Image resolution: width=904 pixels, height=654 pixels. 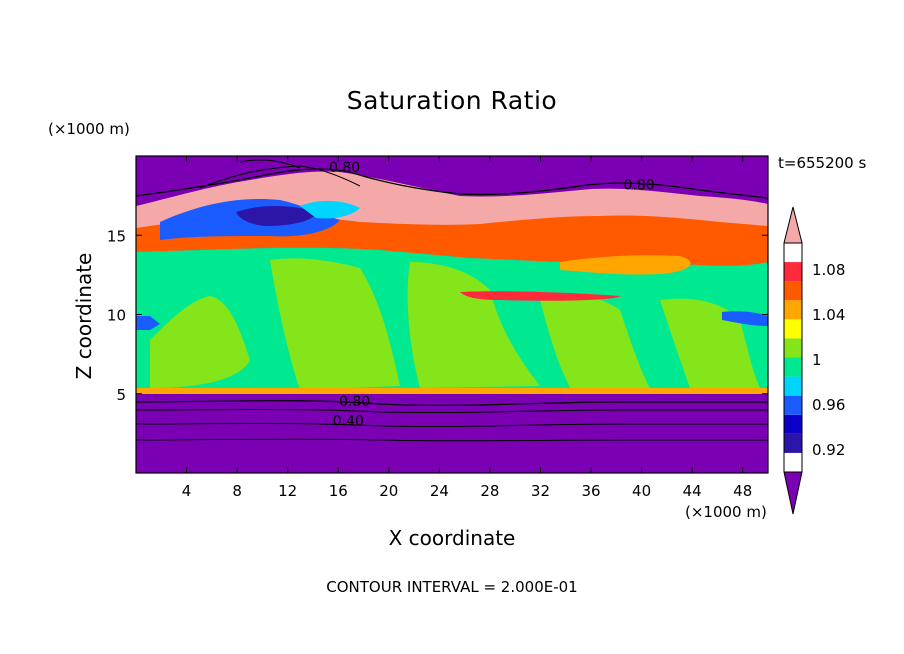 I want to click on x-axis-label: X coordinate, so click(x=452, y=538).